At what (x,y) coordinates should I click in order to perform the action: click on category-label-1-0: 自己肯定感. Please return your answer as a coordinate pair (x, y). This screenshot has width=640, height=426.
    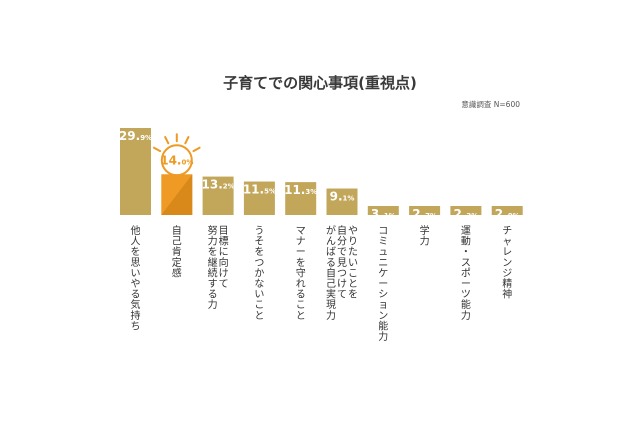
    Looking at the image, I should click on (177, 251).